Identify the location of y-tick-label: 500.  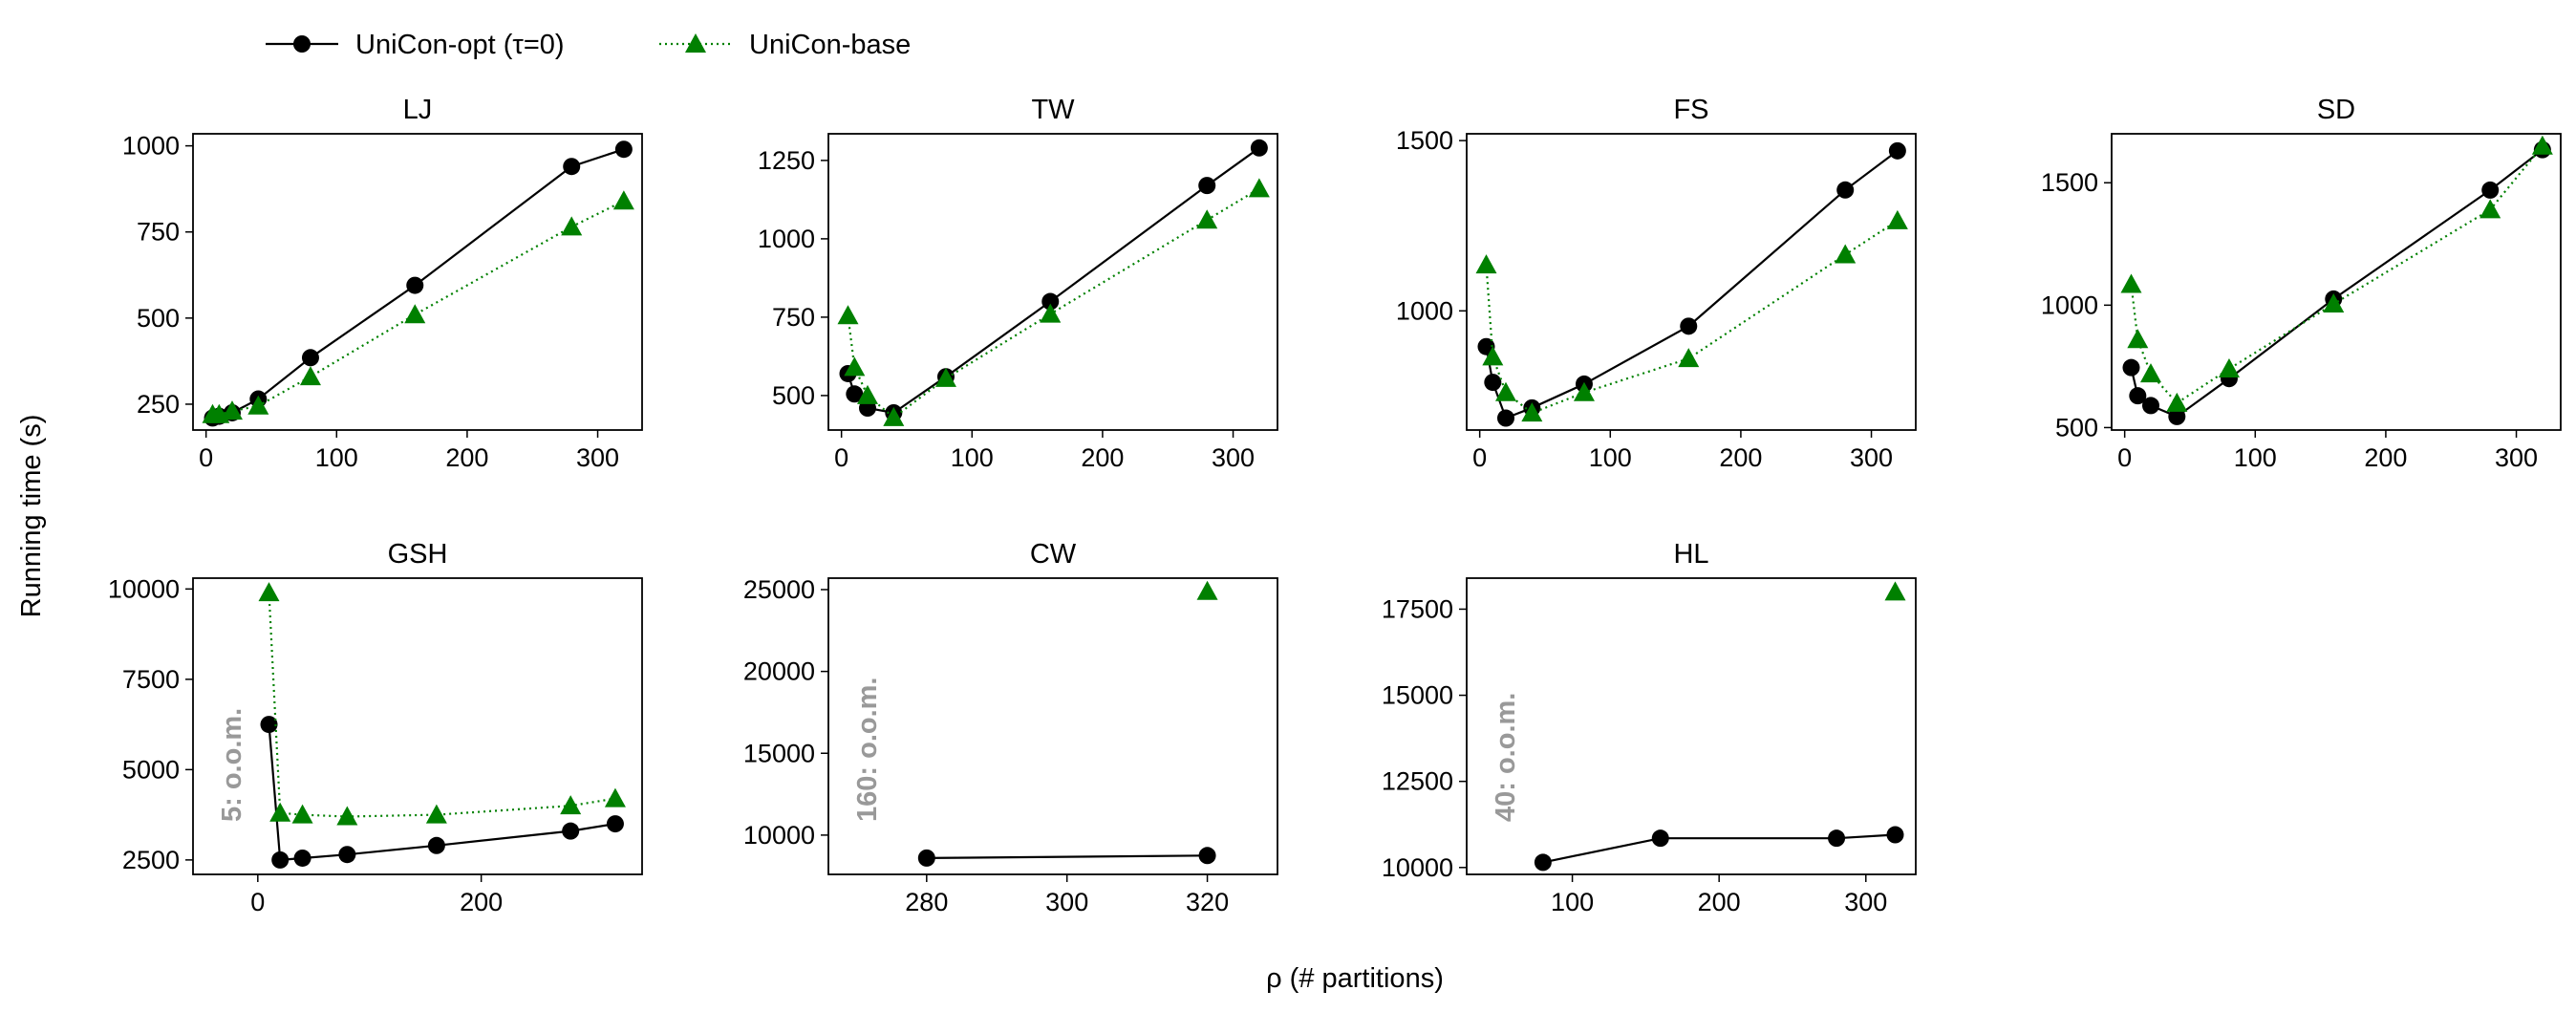
(158, 318).